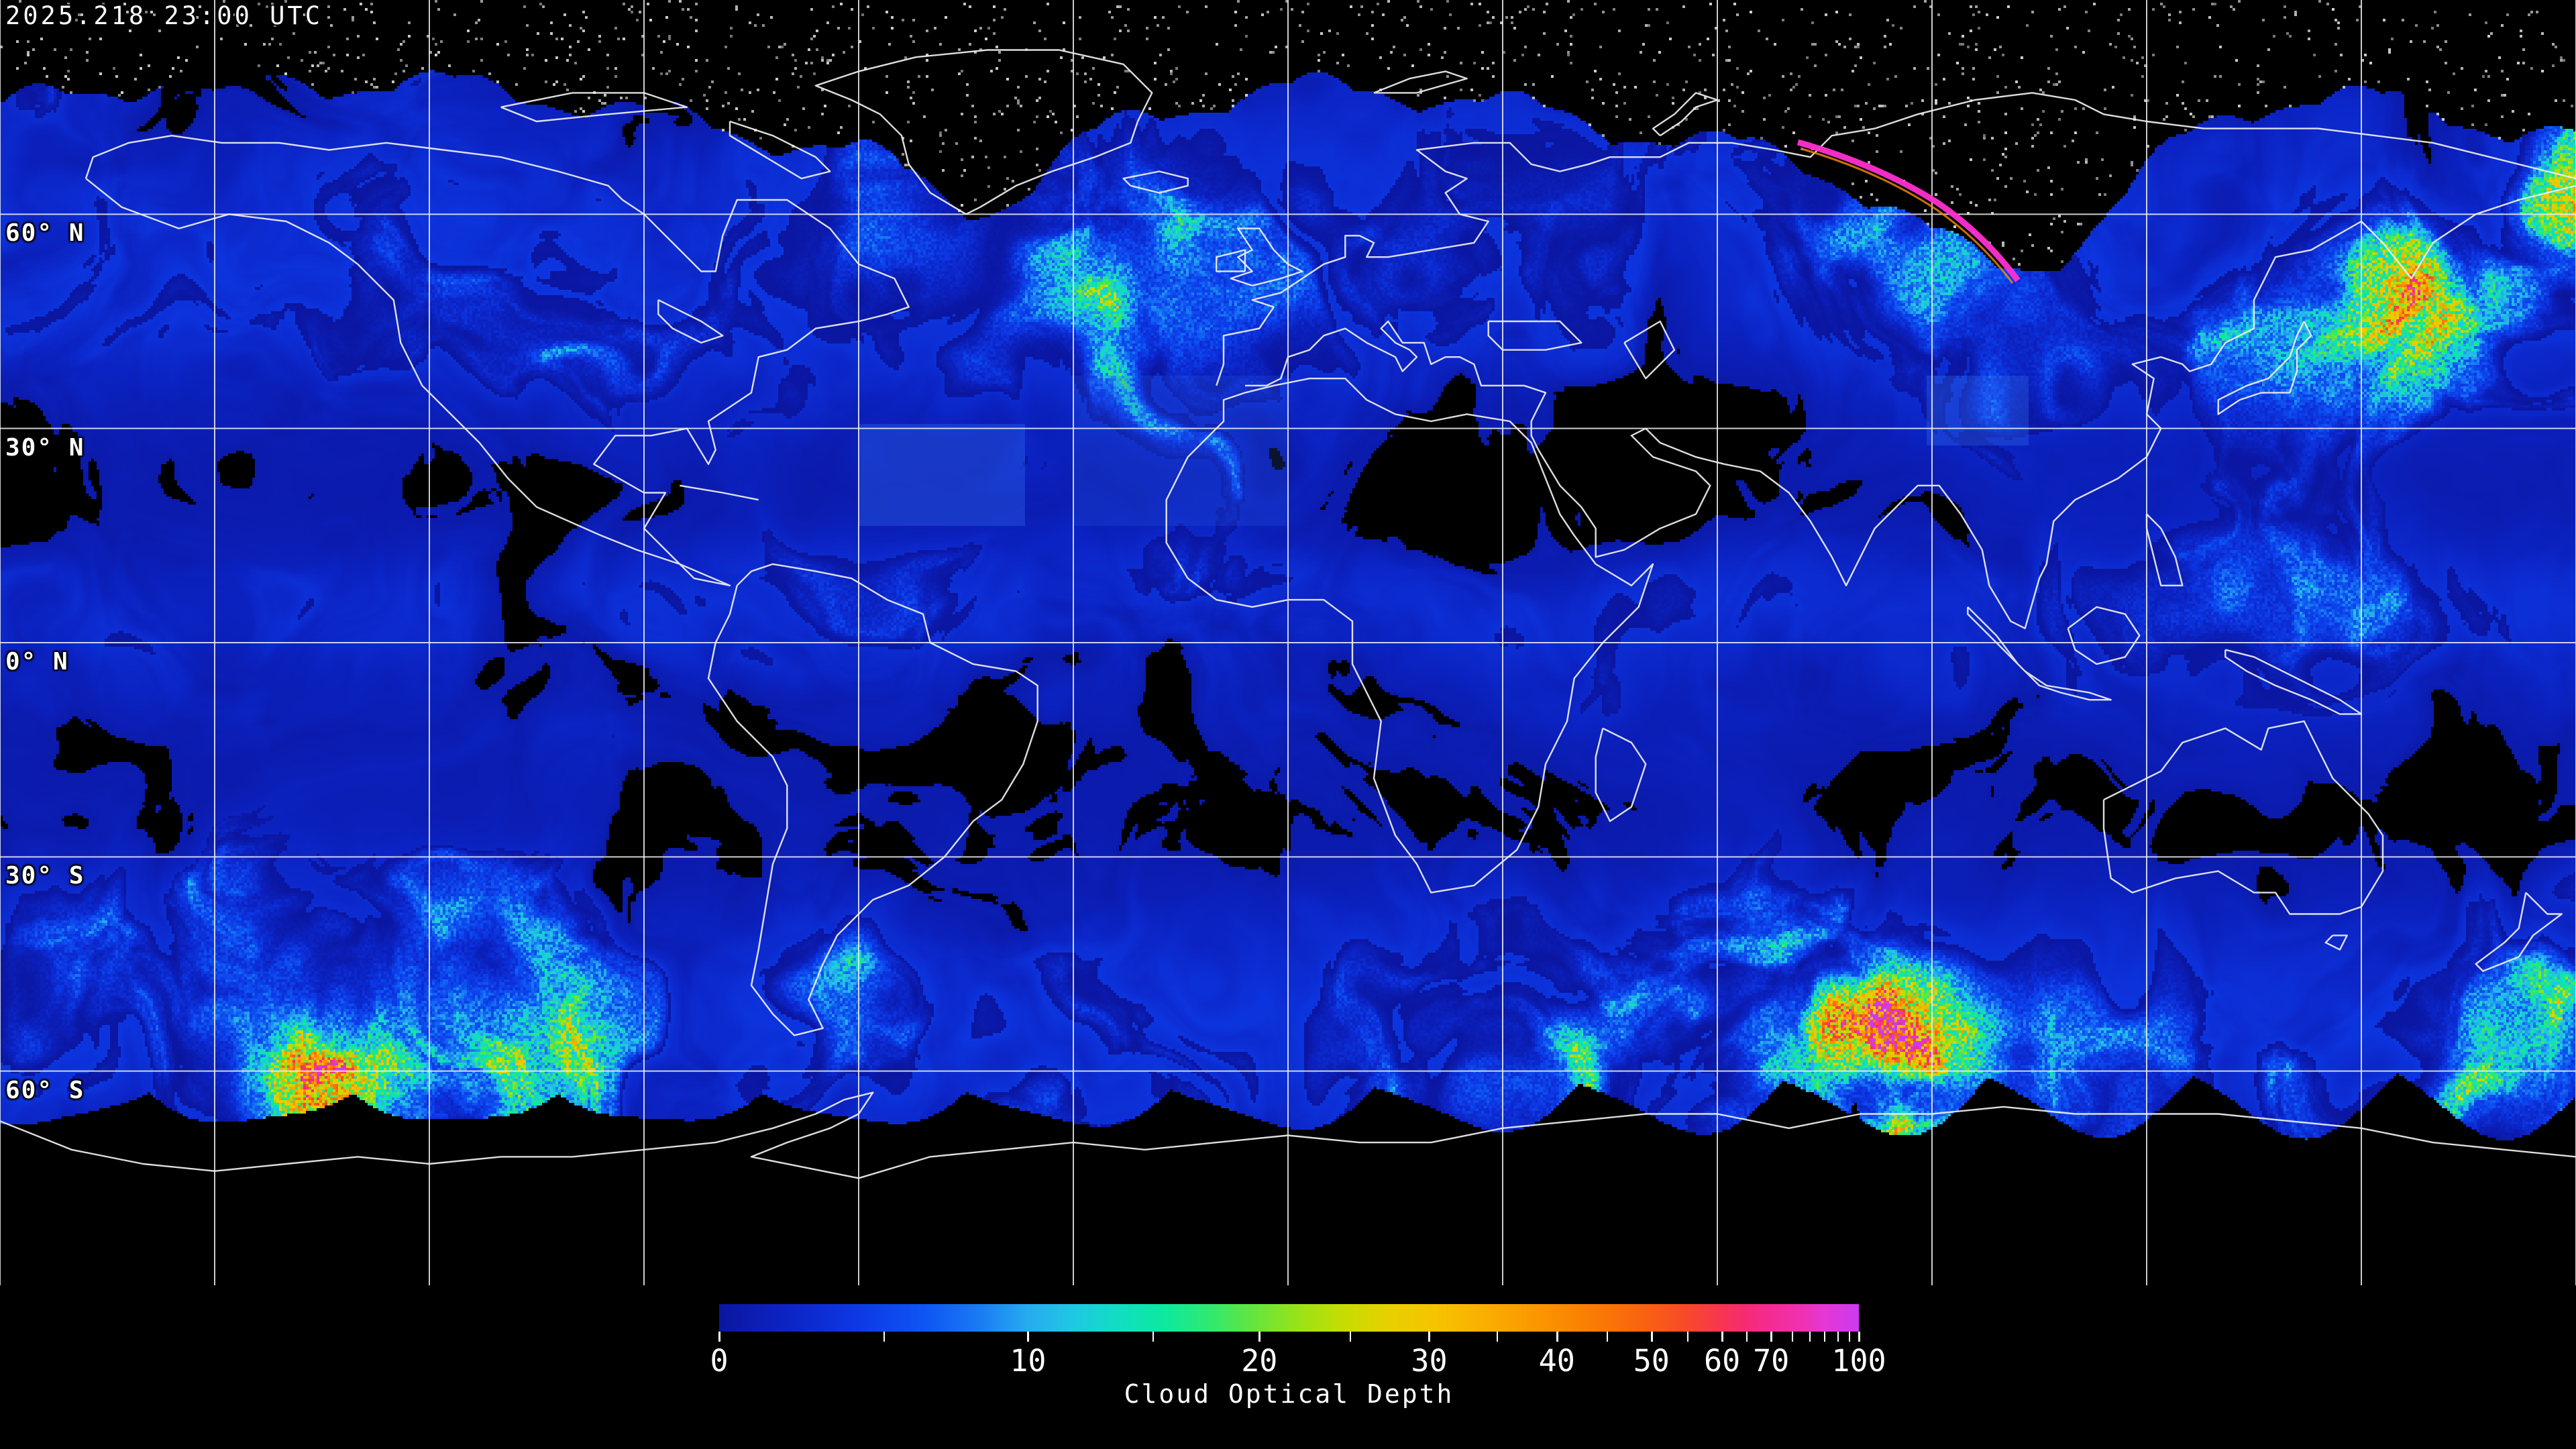 This screenshot has width=2576, height=1449. Describe the element at coordinates (45, 1090) in the screenshot. I see `latitude-label: 60° S` at that location.